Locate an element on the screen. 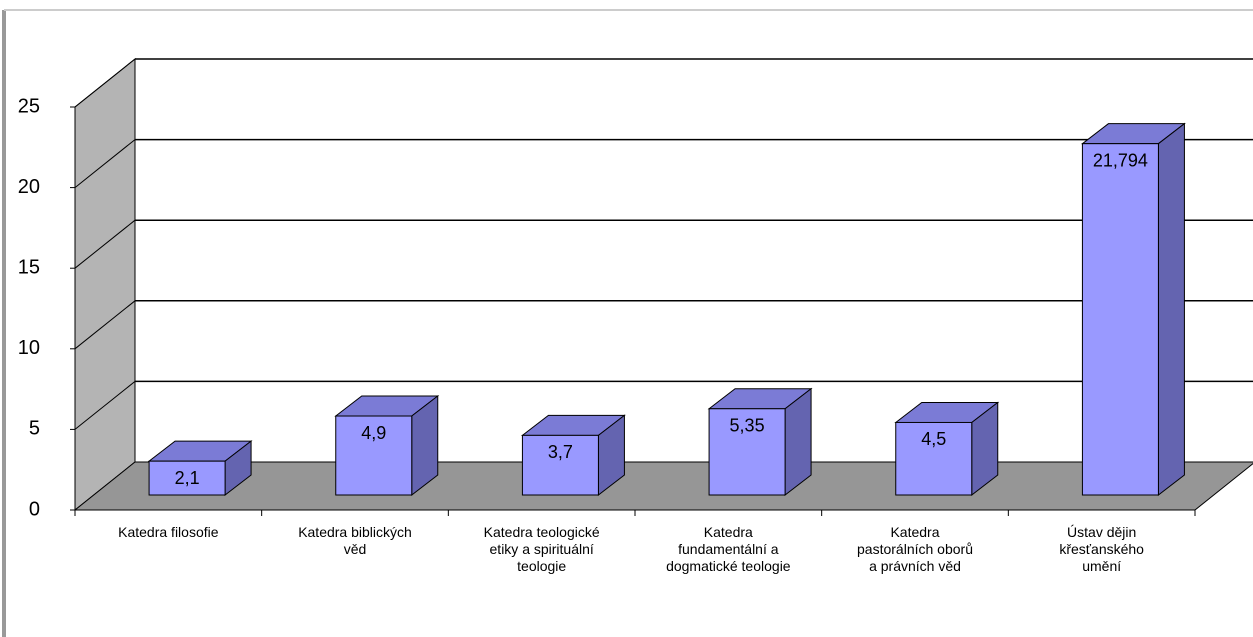  value-label: 4,9 is located at coordinates (373, 433).